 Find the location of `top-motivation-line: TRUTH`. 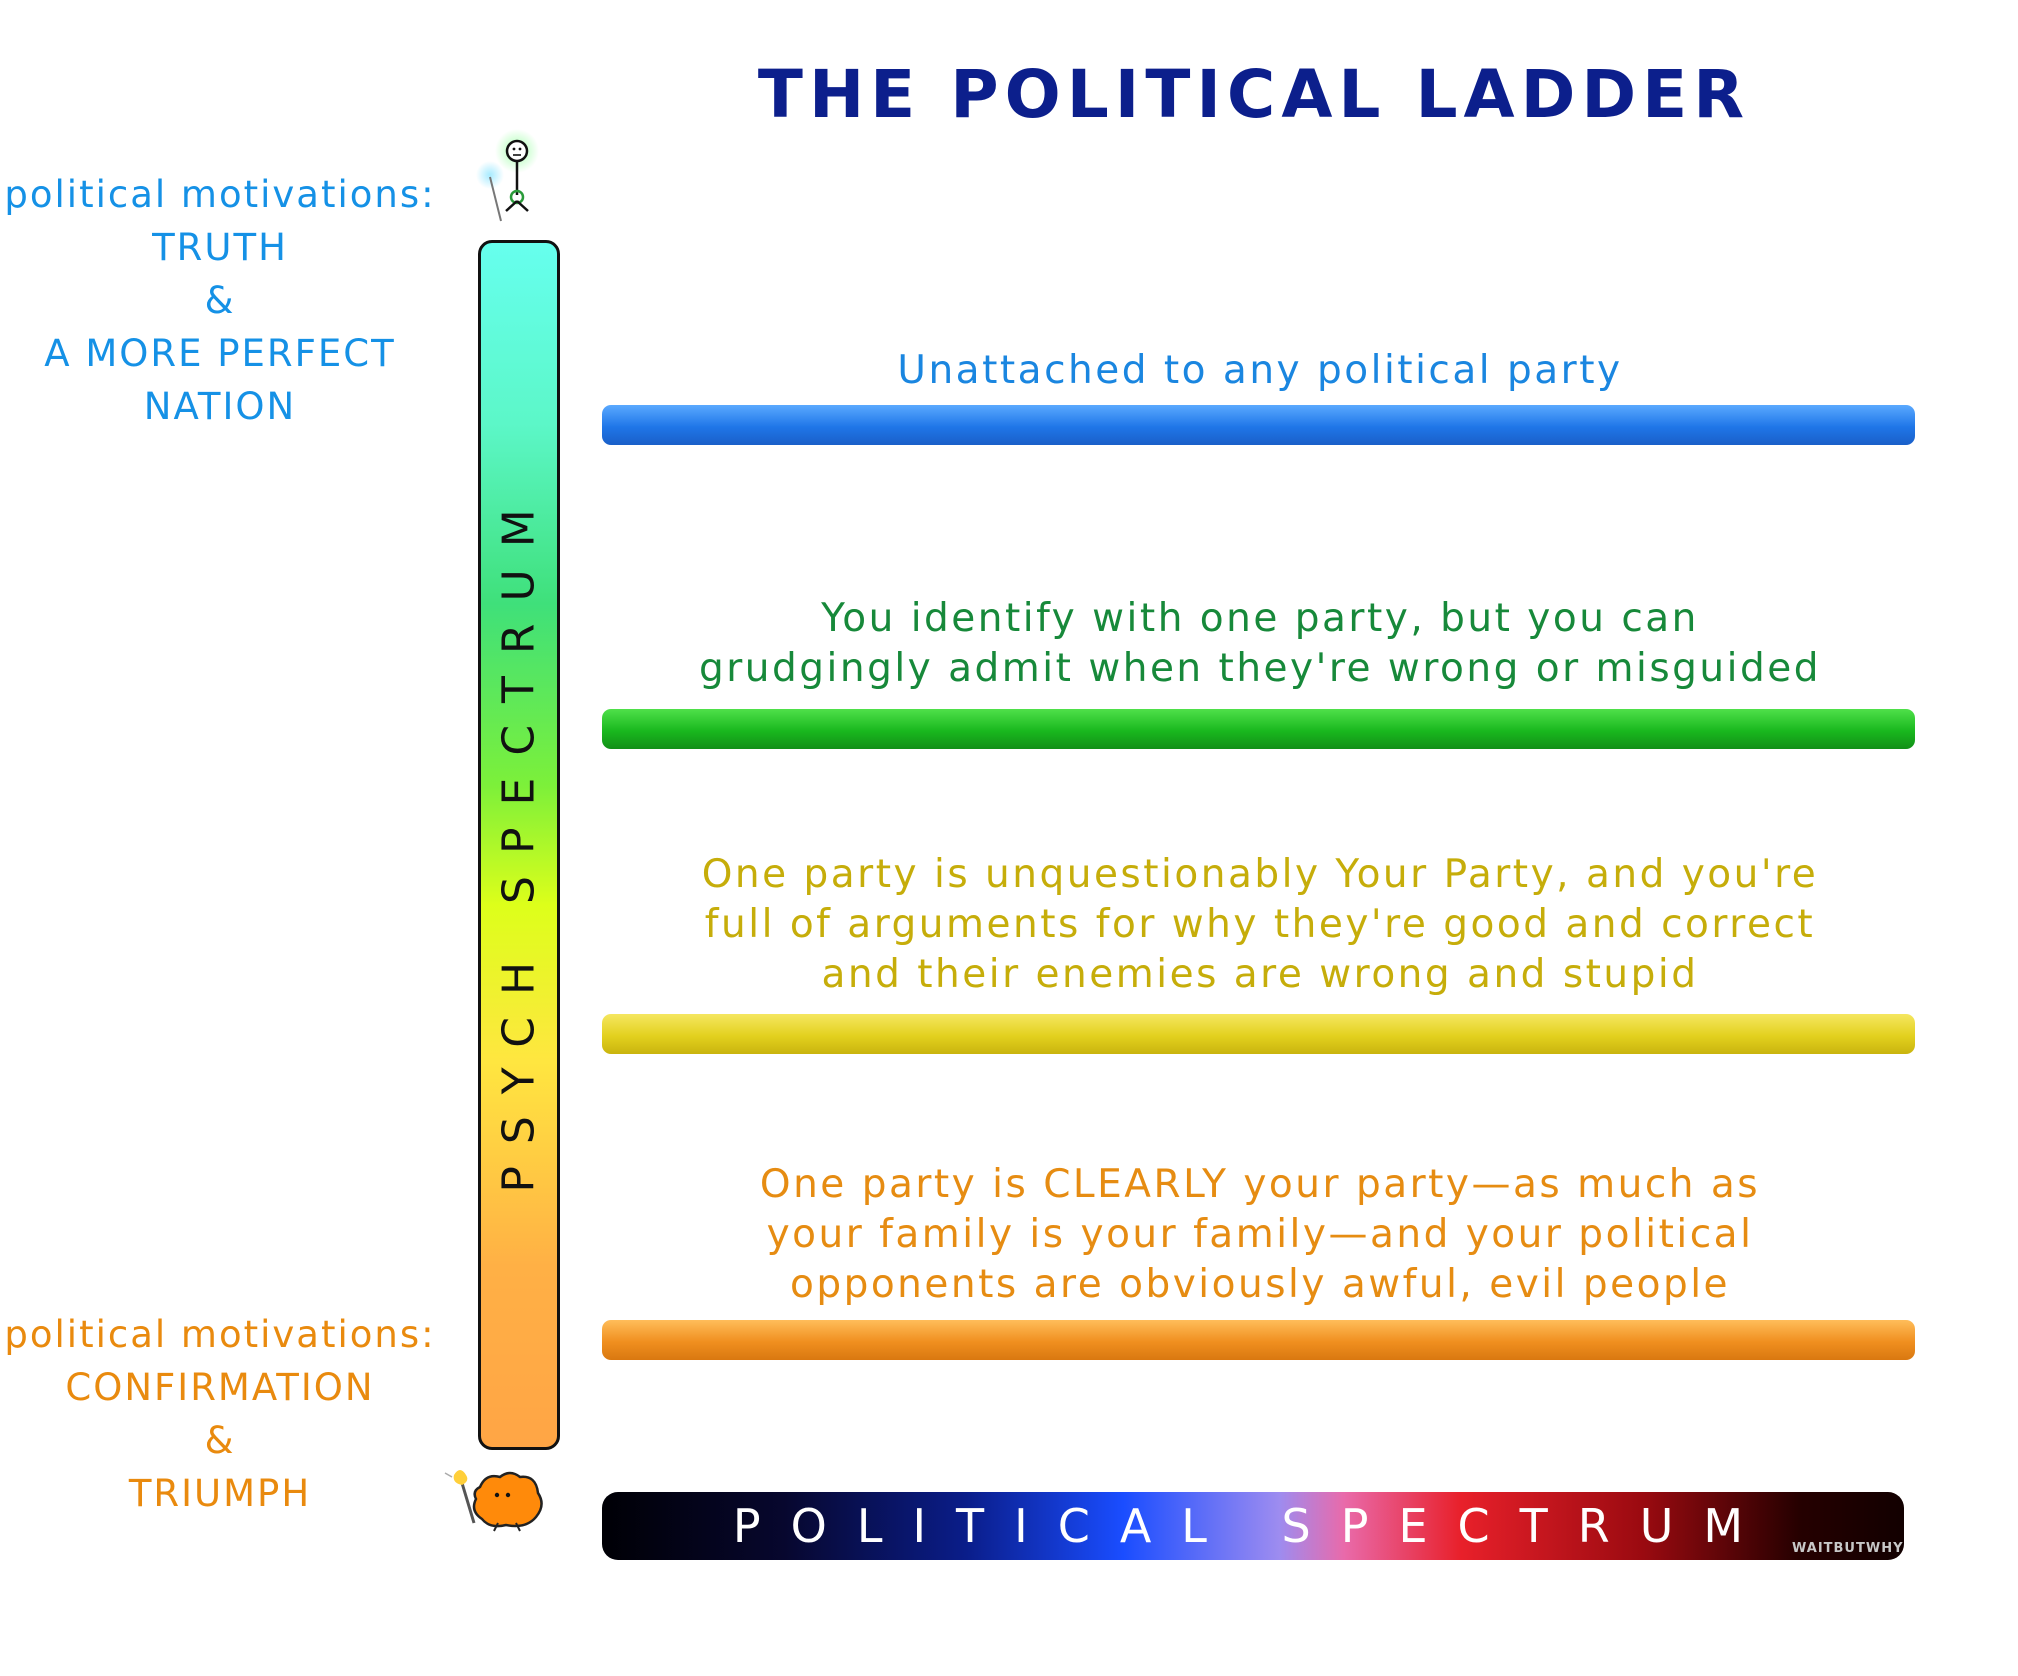

top-motivation-line: TRUTH is located at coordinates (220, 247).